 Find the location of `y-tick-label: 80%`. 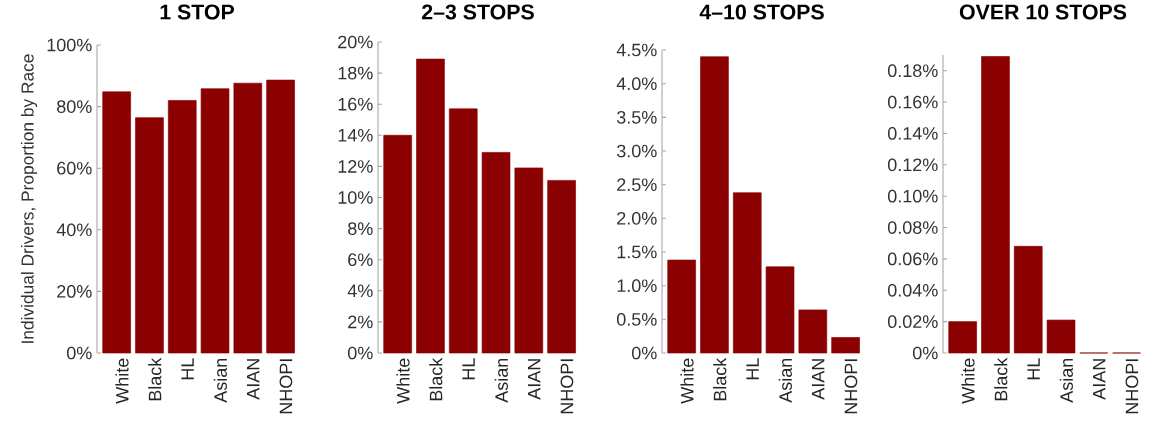

y-tick-label: 80% is located at coordinates (74, 106).